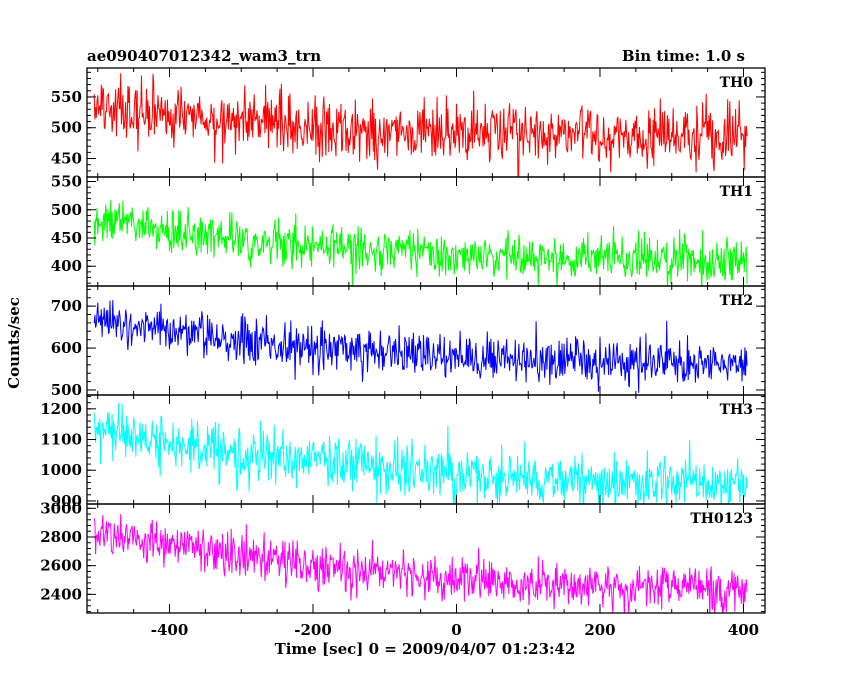  Describe the element at coordinates (66, 501) in the screenshot. I see `y-tick-label: 900` at that location.